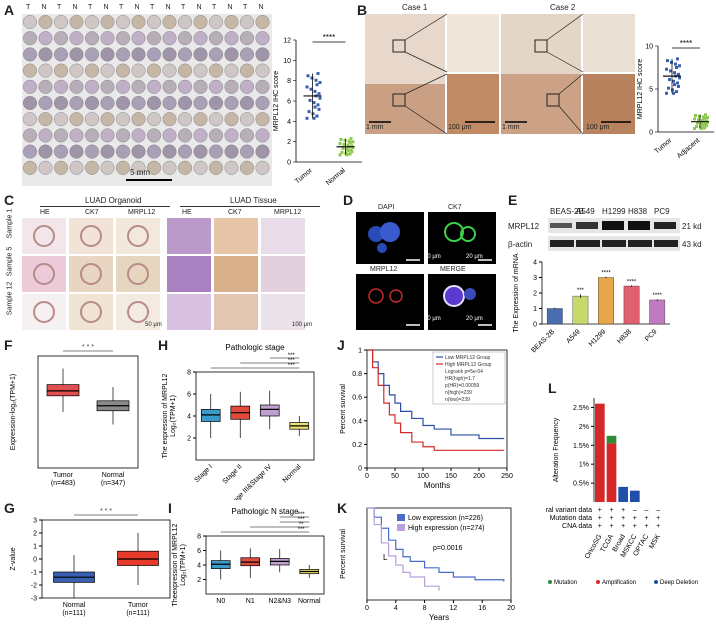 Image resolution: width=716 pixels, height=625 pixels. I want to click on x-tick-label: N1, so click(250, 601).